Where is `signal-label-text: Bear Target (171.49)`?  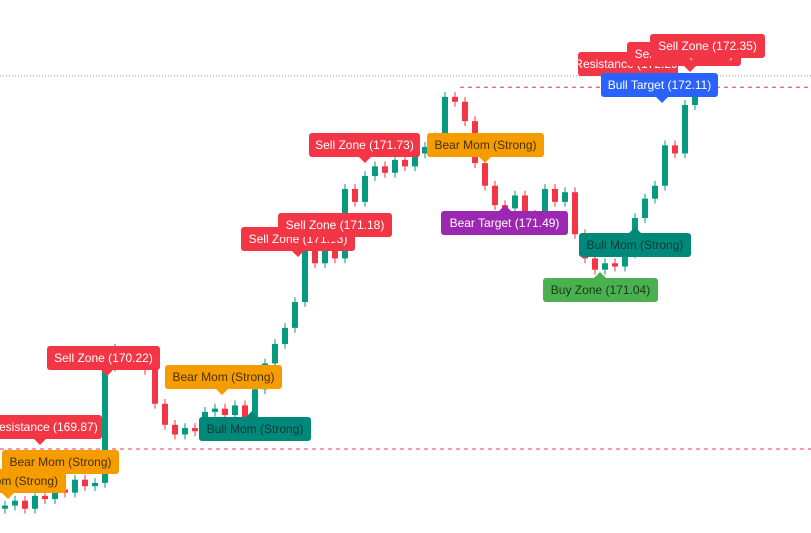 signal-label-text: Bear Target (171.49) is located at coordinates (505, 223).